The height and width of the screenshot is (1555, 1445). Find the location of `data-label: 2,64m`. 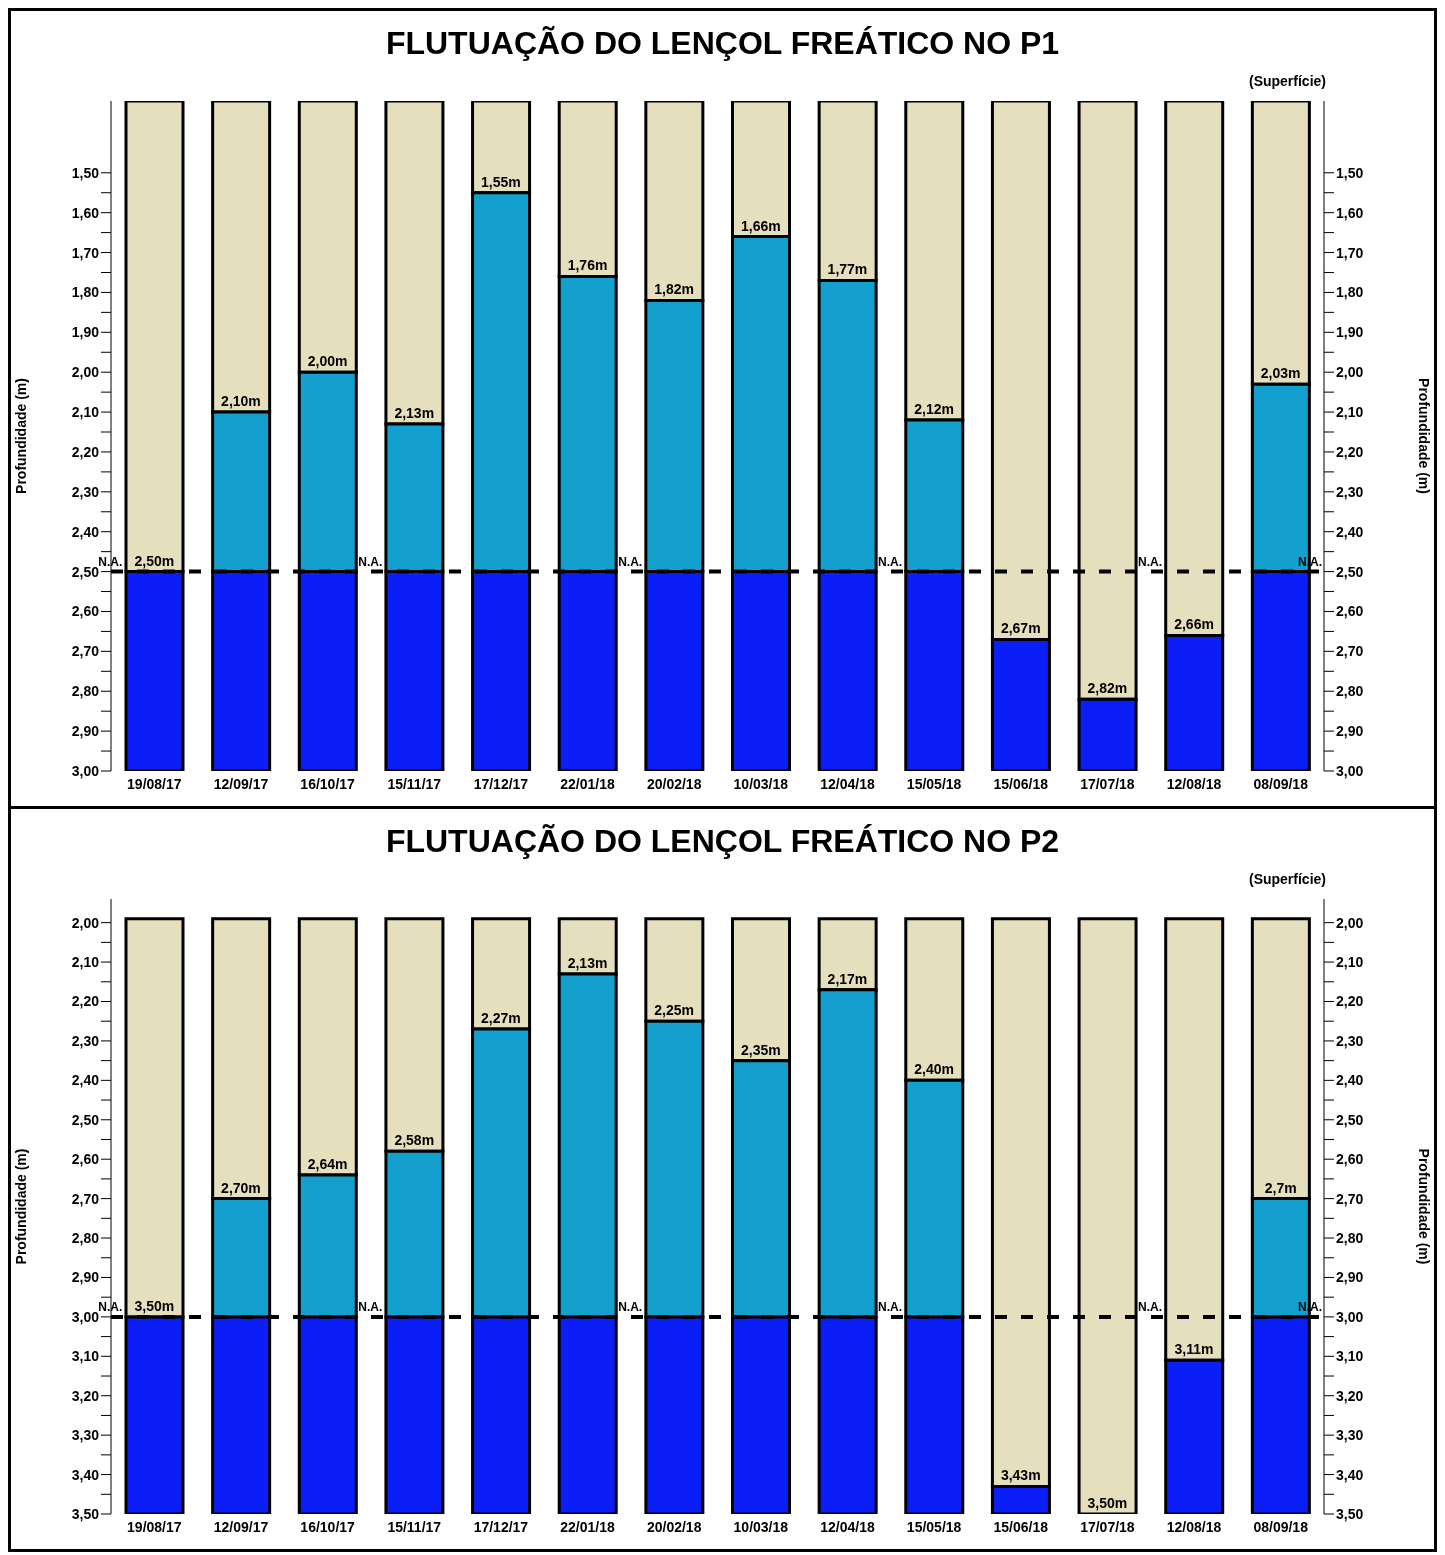

data-label: 2,64m is located at coordinates (327, 1163).